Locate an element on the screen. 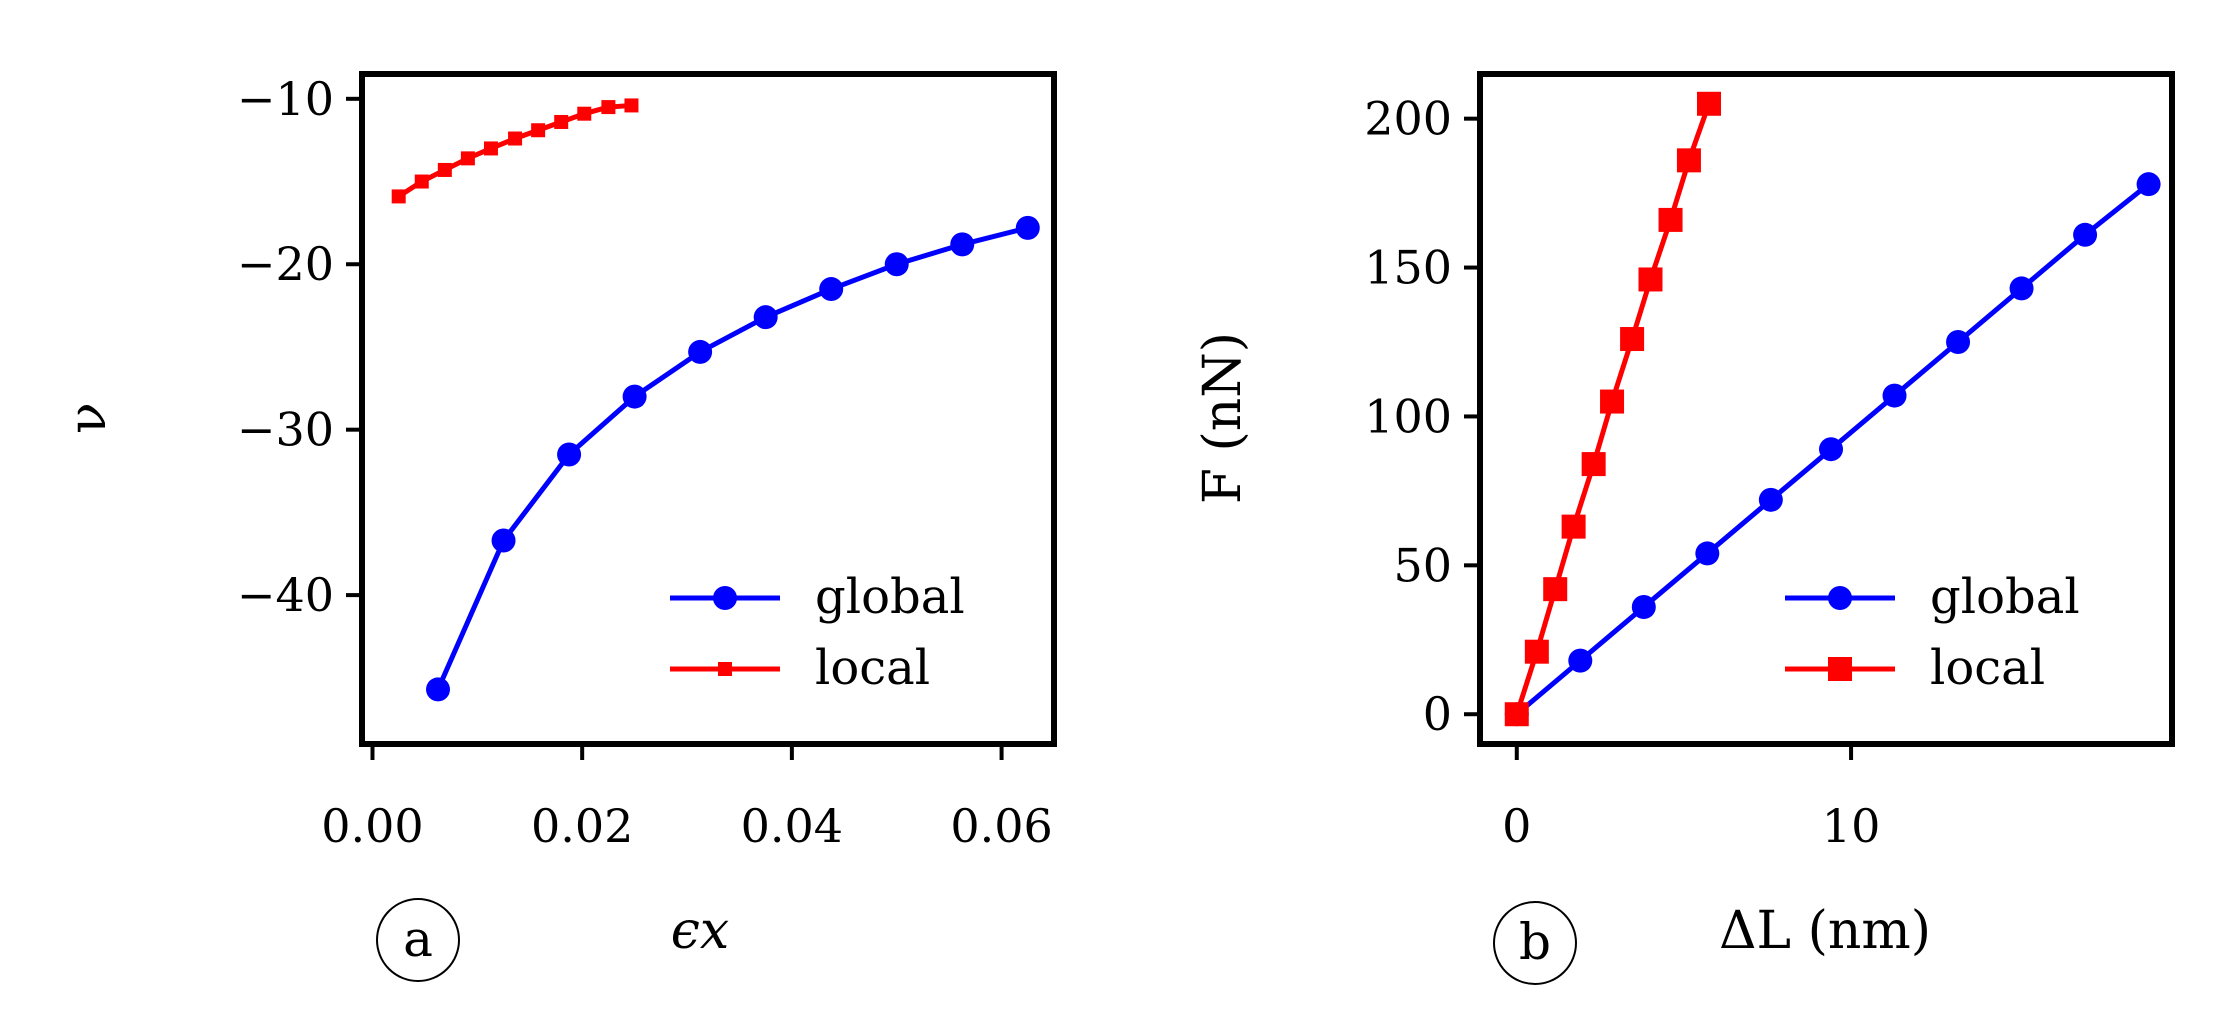 The image size is (2239, 1030). y-tick-label-a: −30 is located at coordinates (285, 430).